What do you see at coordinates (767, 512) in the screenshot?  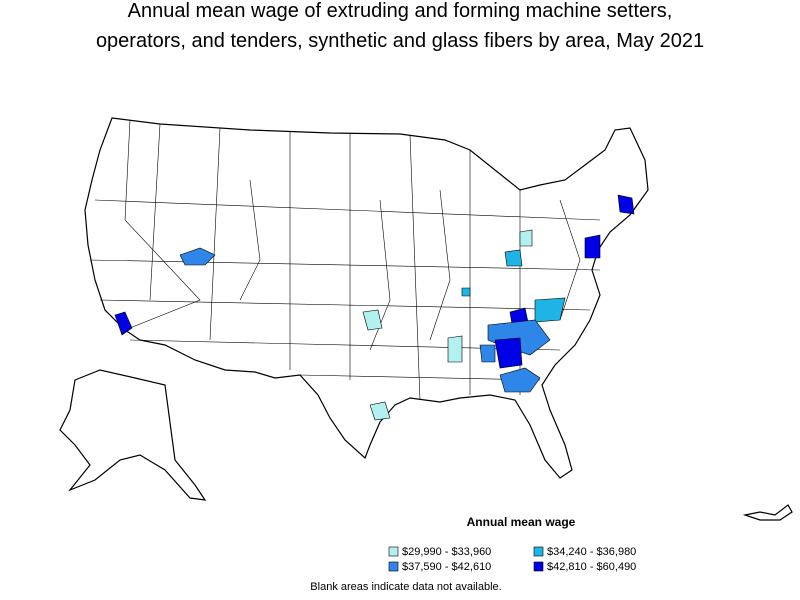 I see `hawaii` at bounding box center [767, 512].